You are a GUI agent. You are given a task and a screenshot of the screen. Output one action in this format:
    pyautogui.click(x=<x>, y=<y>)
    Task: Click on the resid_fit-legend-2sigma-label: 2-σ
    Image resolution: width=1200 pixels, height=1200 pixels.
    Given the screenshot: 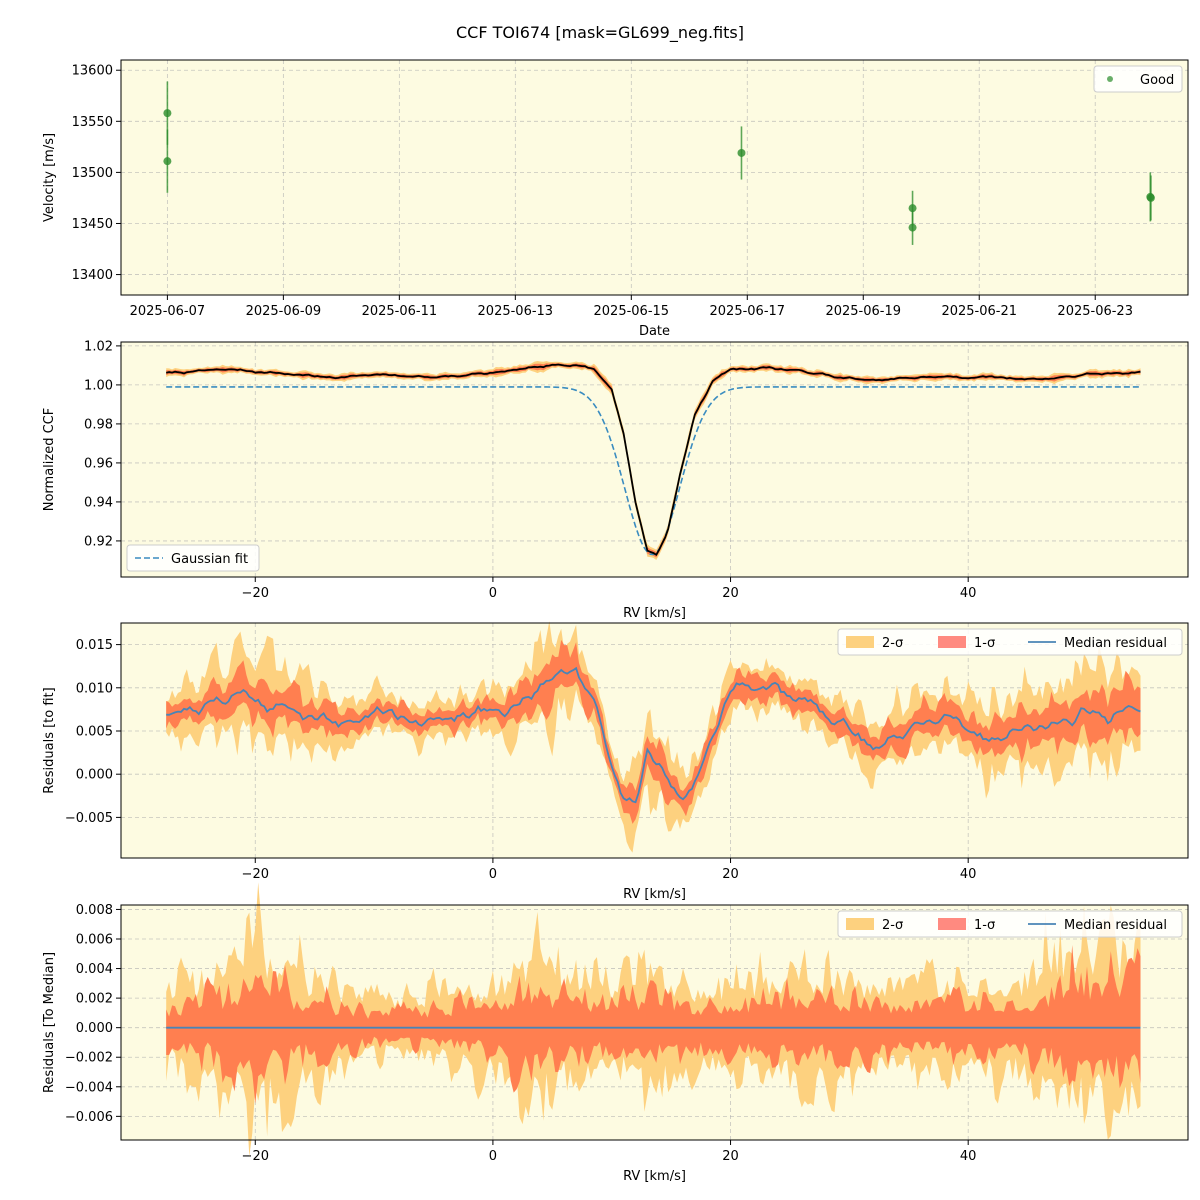 What is the action you would take?
    pyautogui.click(x=892, y=643)
    